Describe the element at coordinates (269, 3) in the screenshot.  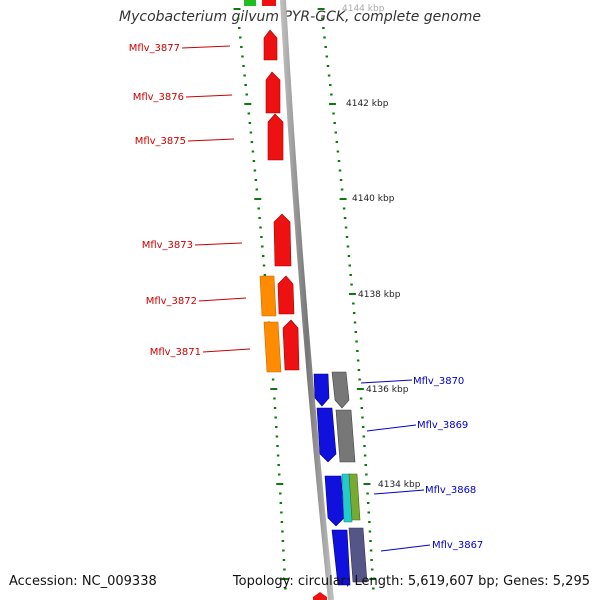
I see `gene-partial-red-top` at that location.